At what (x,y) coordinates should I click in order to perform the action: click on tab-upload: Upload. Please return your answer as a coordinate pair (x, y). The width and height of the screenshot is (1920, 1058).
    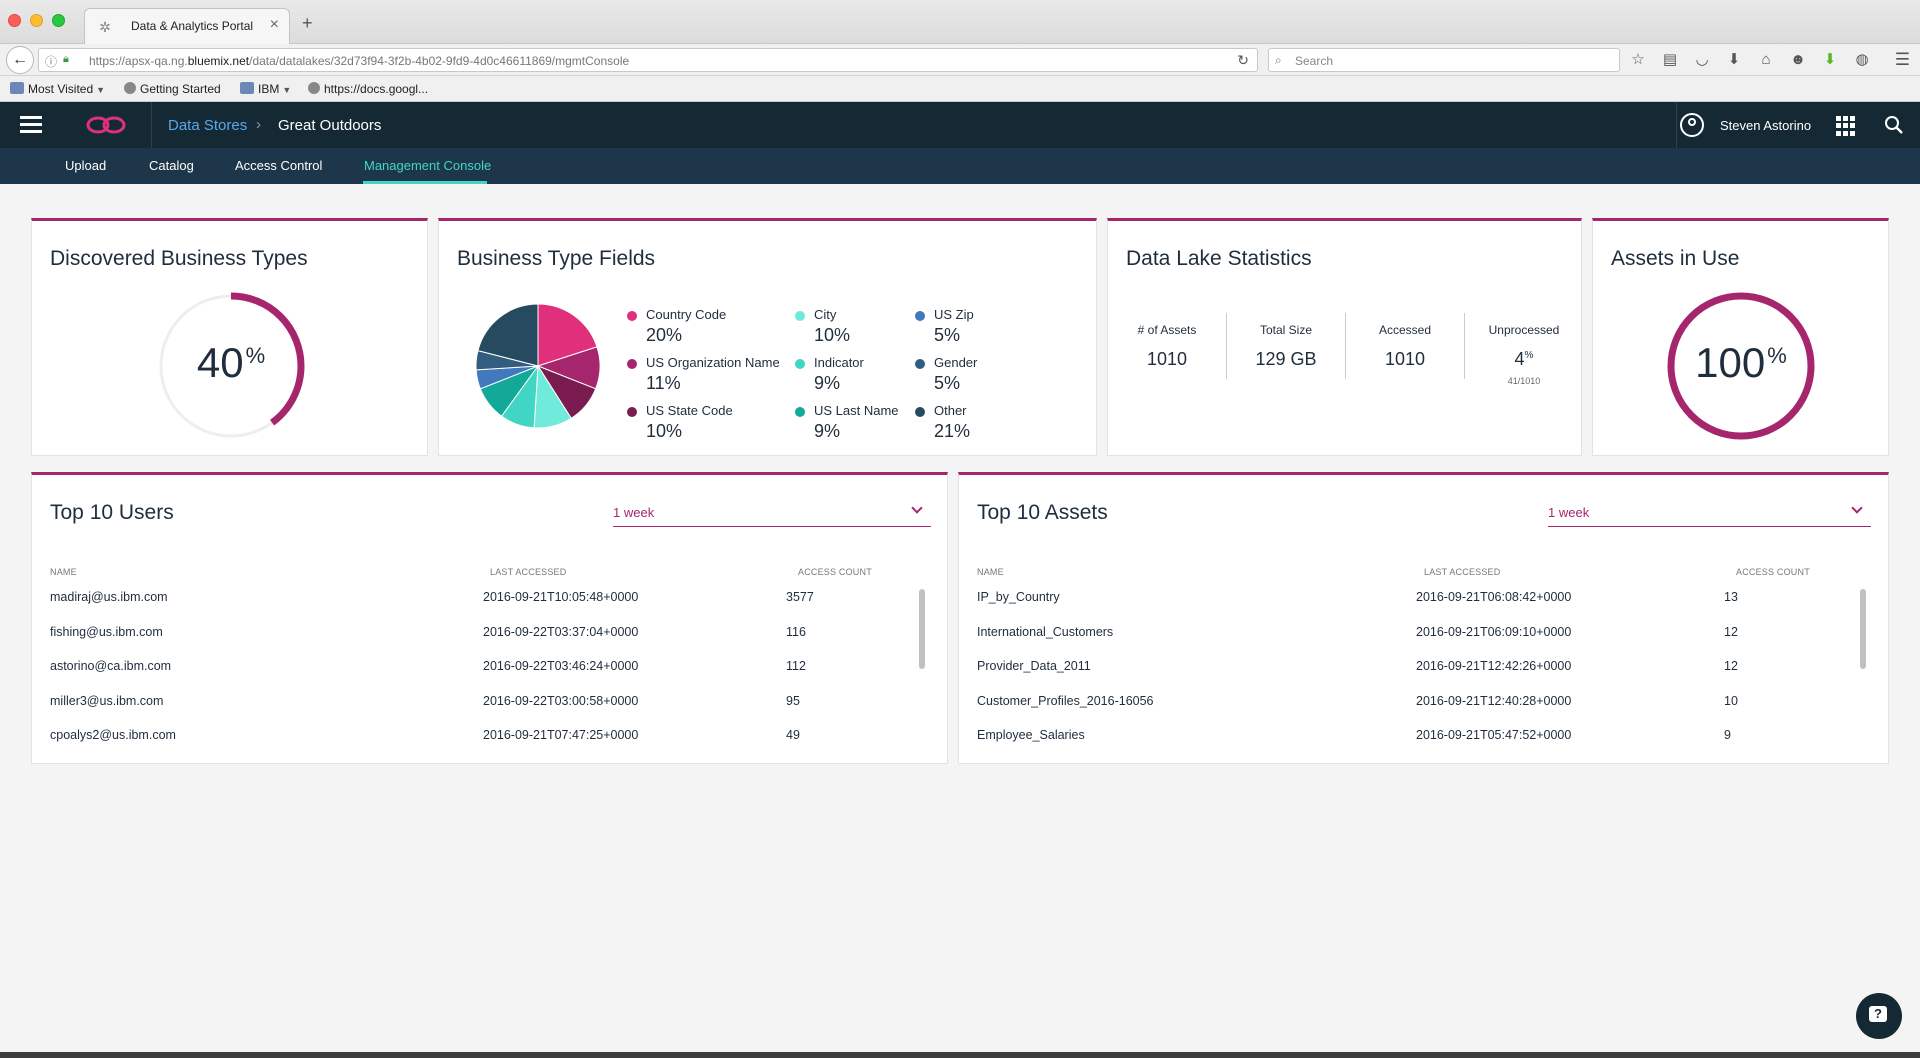
    Looking at the image, I should click on (86, 165).